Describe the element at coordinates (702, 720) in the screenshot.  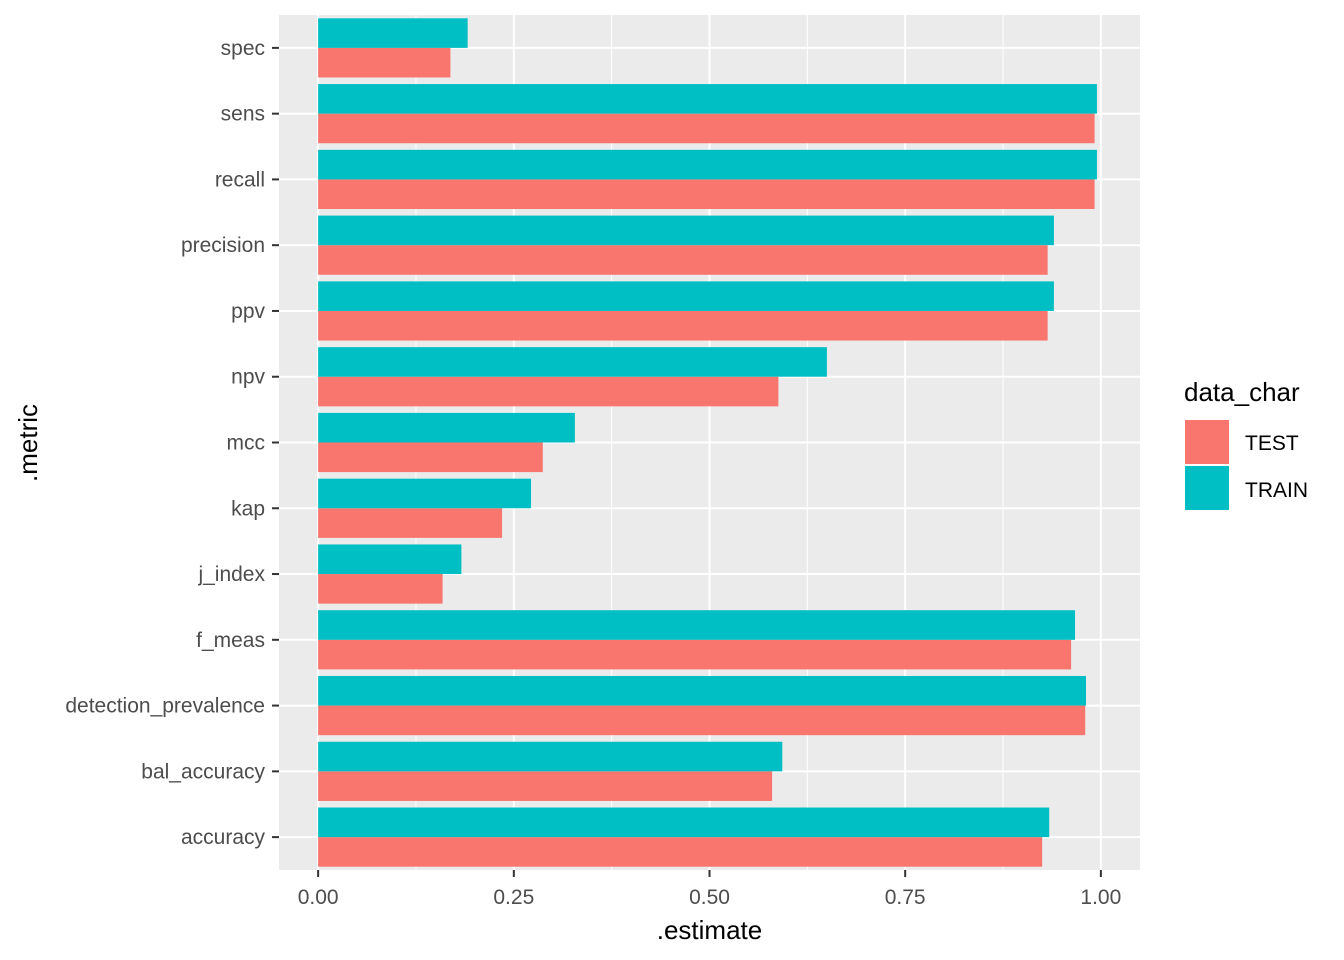
I see `bar-test-detection-prevalence` at that location.